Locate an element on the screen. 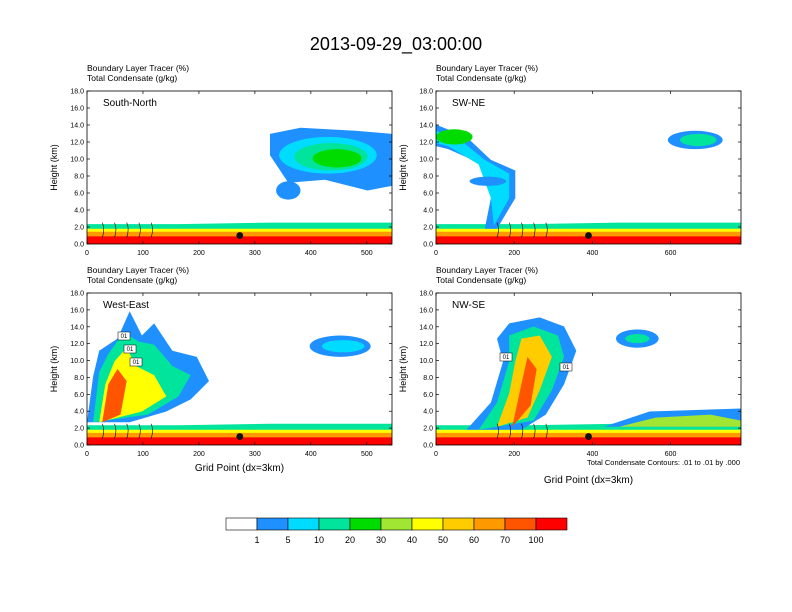 Image resolution: width=792 pixels, height=612 pixels. x-tick-label: 500 is located at coordinates (367, 454).